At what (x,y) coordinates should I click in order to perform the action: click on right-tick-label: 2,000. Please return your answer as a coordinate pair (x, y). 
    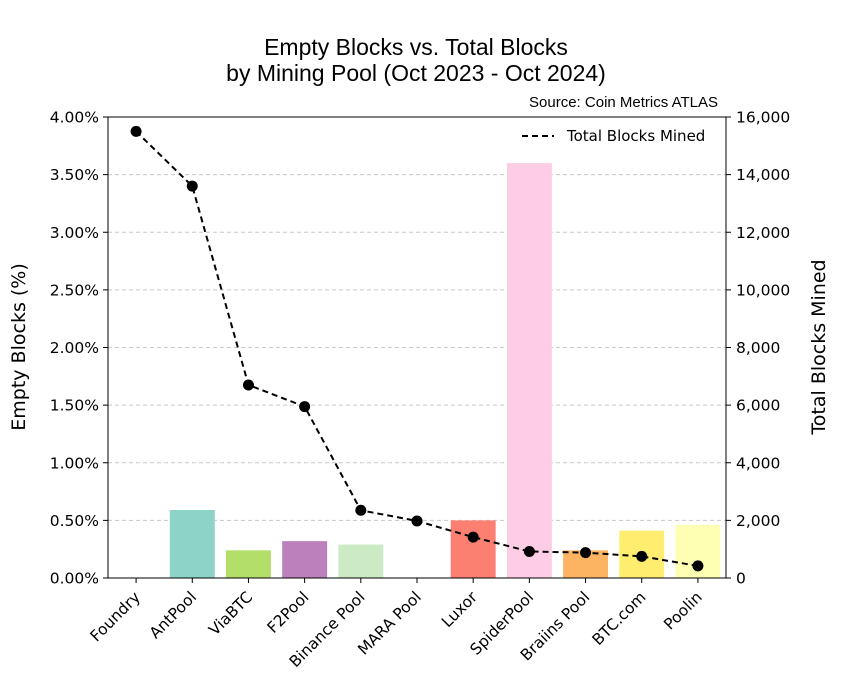
    Looking at the image, I should click on (758, 521).